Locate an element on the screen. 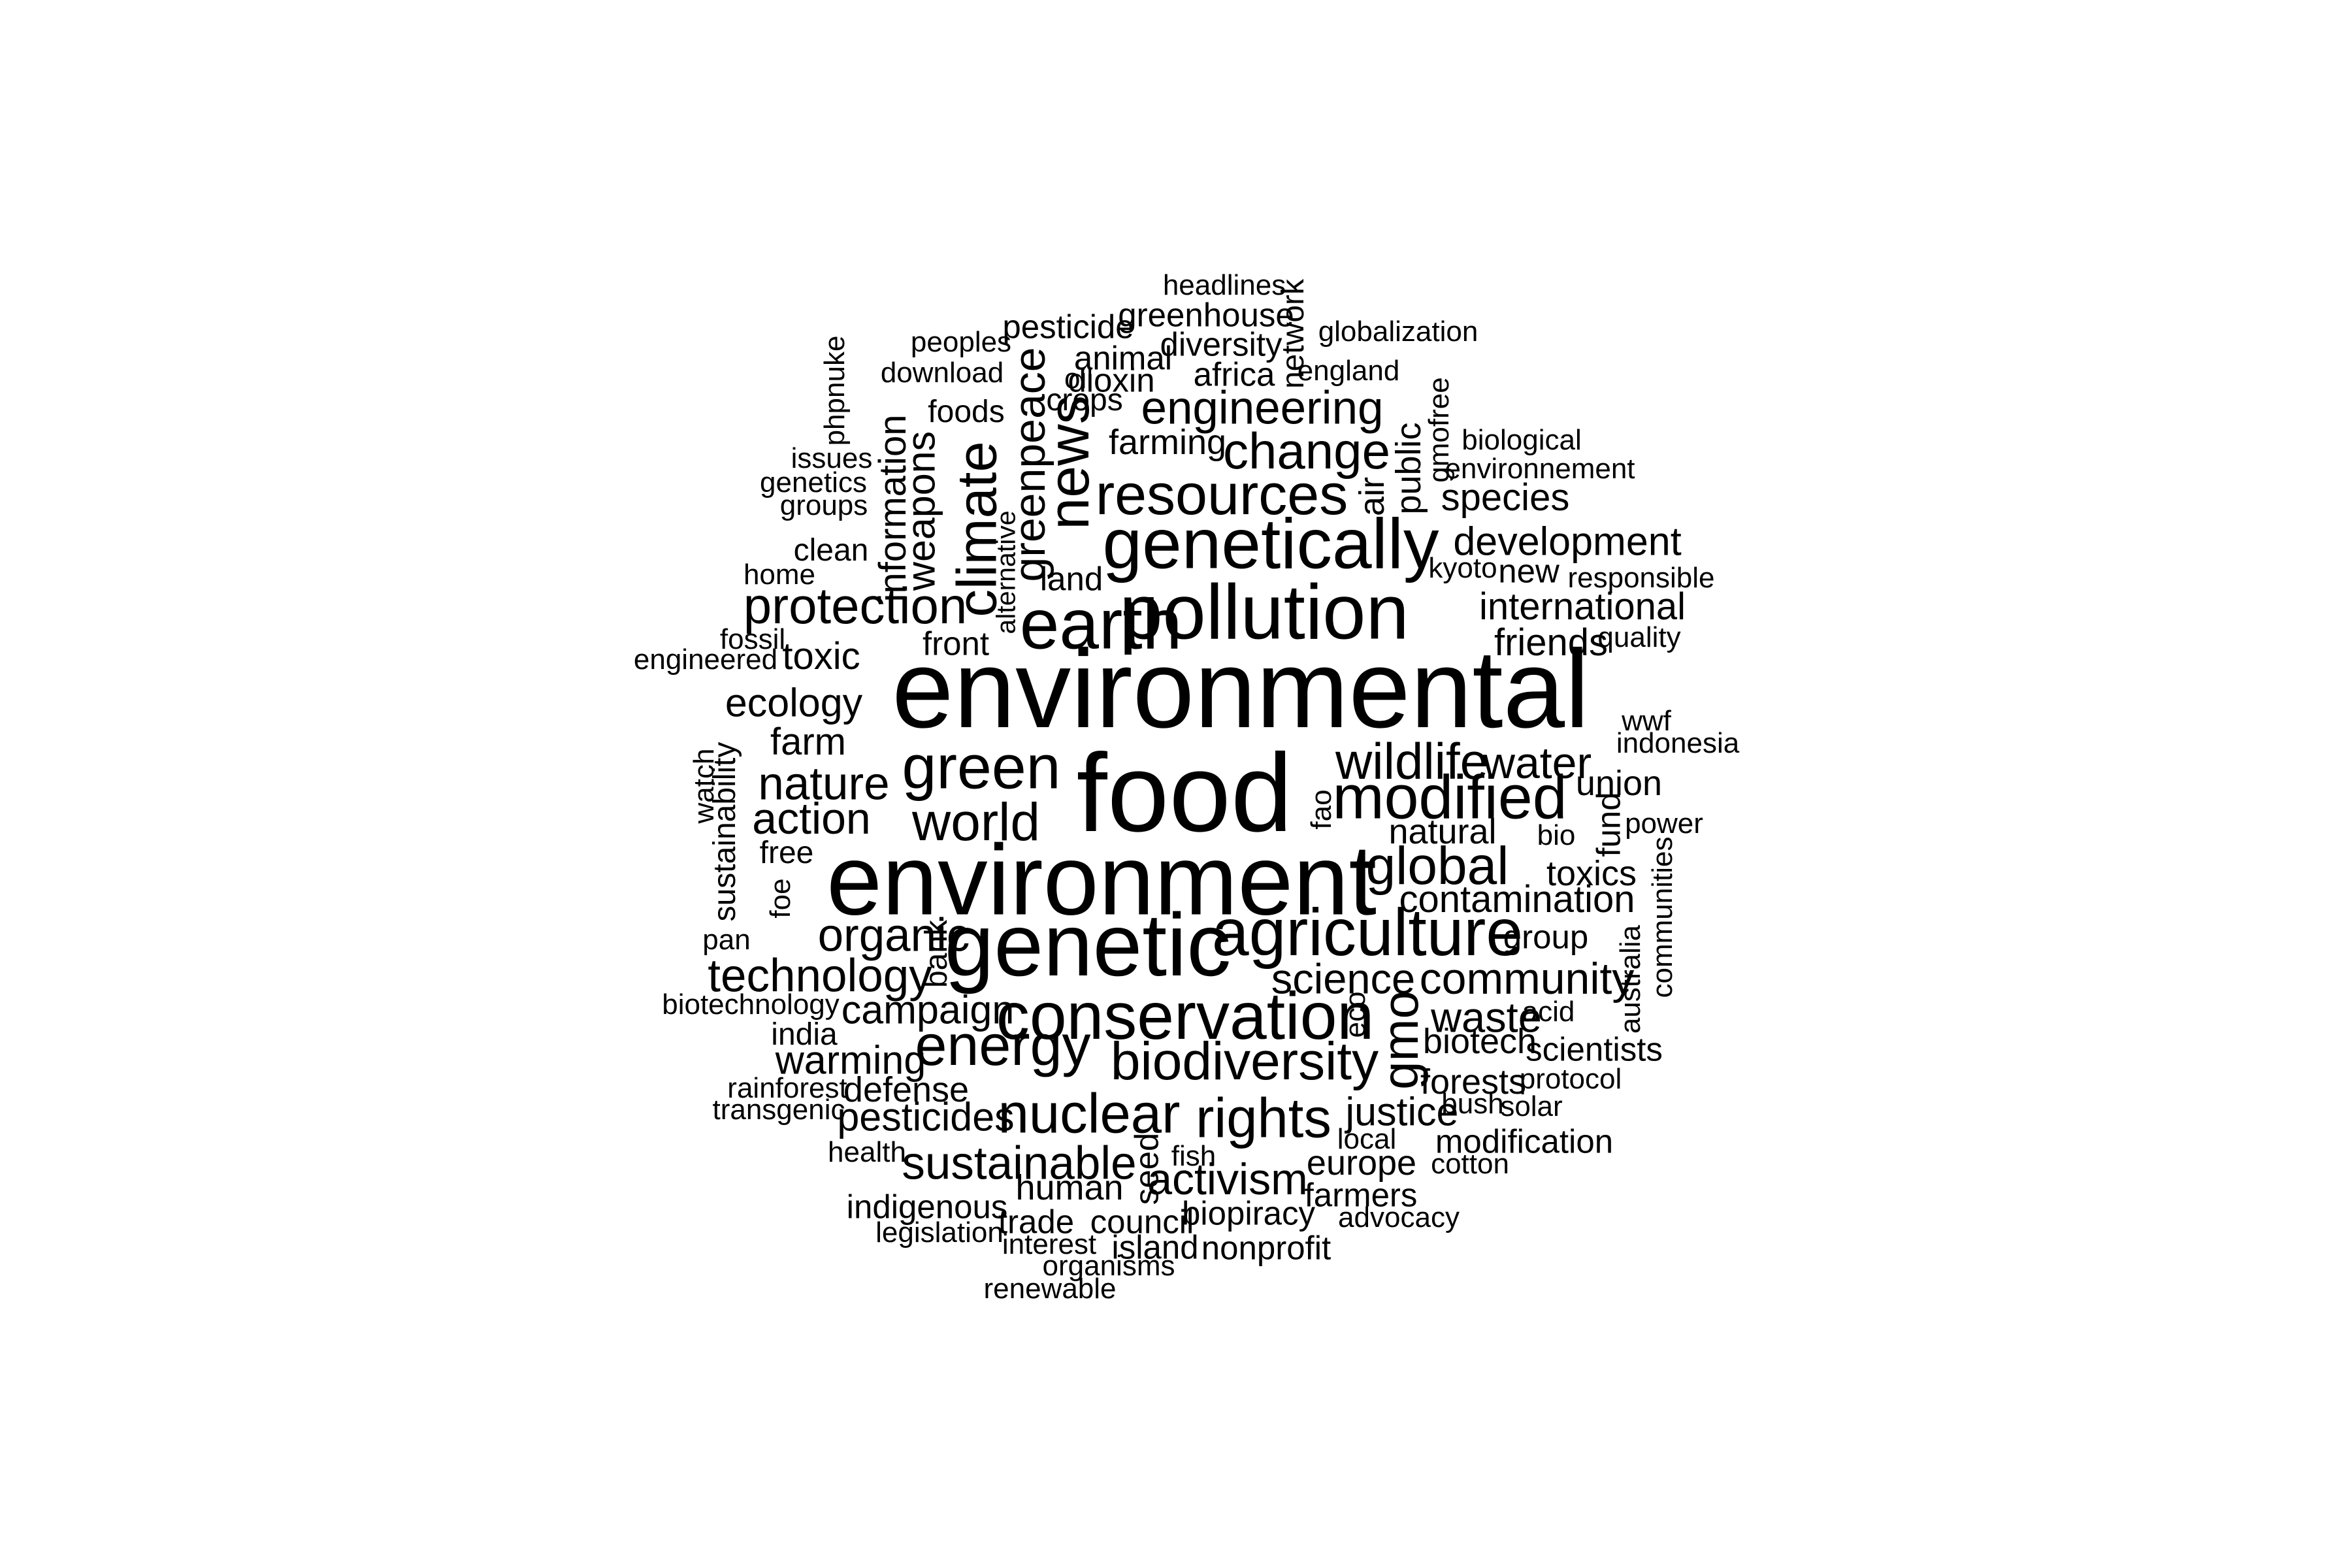 The height and width of the screenshot is (1568, 2352). word-green: green is located at coordinates (981, 767).